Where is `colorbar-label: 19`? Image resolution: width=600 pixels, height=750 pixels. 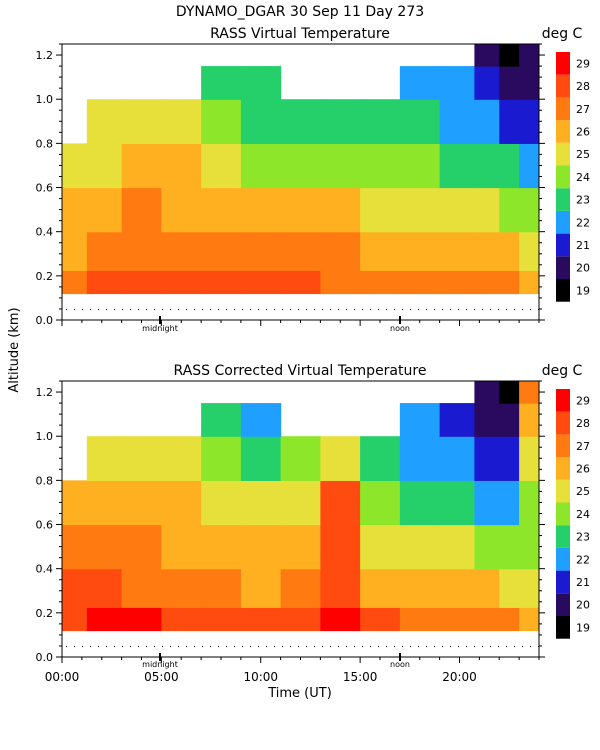 colorbar-label: 19 is located at coordinates (583, 627).